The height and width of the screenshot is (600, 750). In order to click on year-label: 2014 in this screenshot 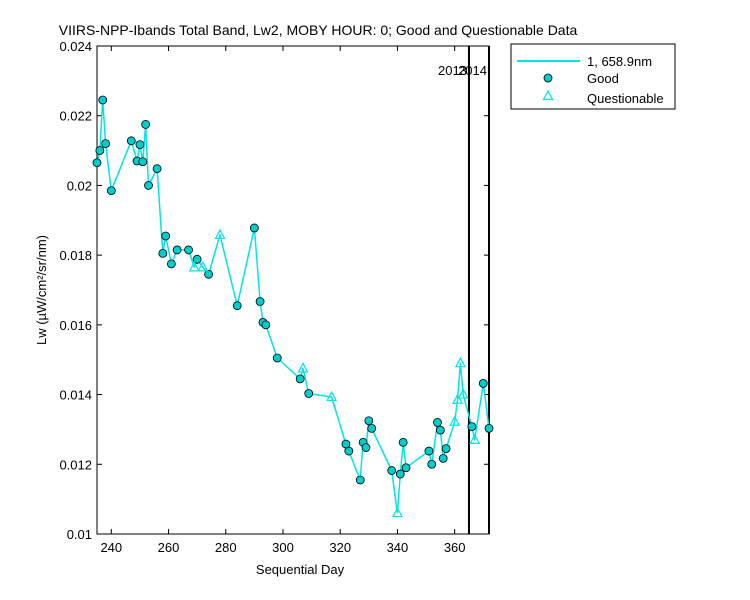, I will do `click(472, 70)`.